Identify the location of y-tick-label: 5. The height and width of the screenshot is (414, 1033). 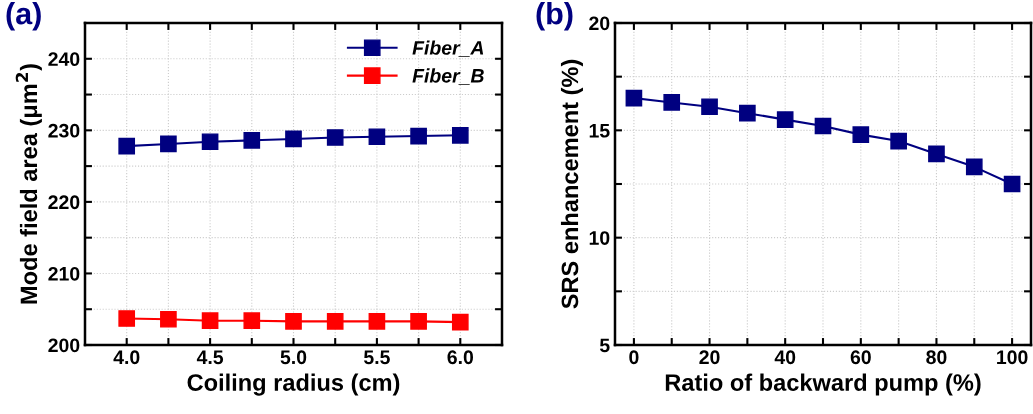
(604, 345).